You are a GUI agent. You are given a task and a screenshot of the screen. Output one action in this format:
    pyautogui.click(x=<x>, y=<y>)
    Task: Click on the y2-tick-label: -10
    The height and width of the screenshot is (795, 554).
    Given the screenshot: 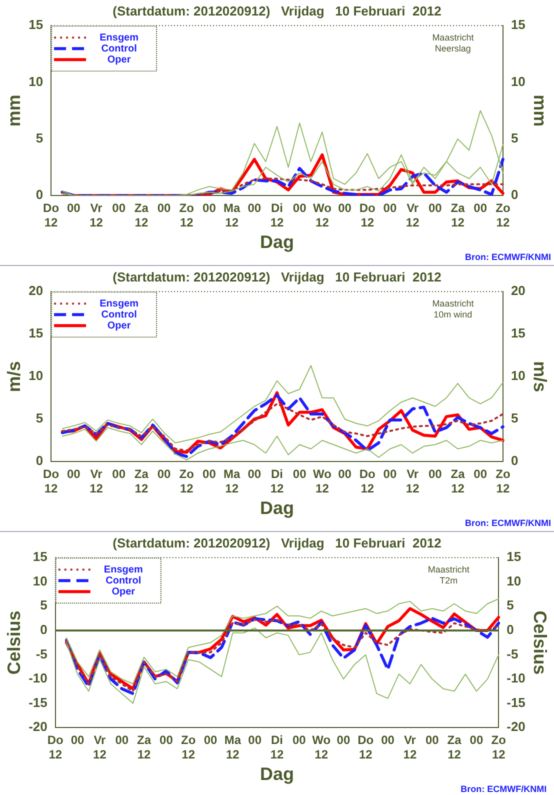 What is the action you would take?
    pyautogui.click(x=516, y=678)
    